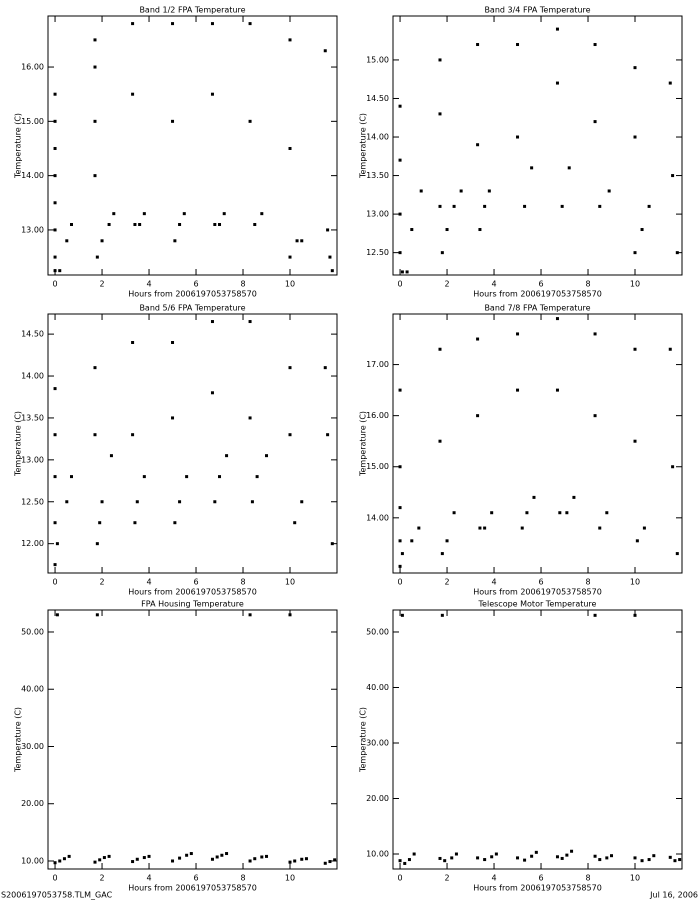 The height and width of the screenshot is (900, 700). What do you see at coordinates (377, 742) in the screenshot?
I see `y-tick-label: 30.00` at bounding box center [377, 742].